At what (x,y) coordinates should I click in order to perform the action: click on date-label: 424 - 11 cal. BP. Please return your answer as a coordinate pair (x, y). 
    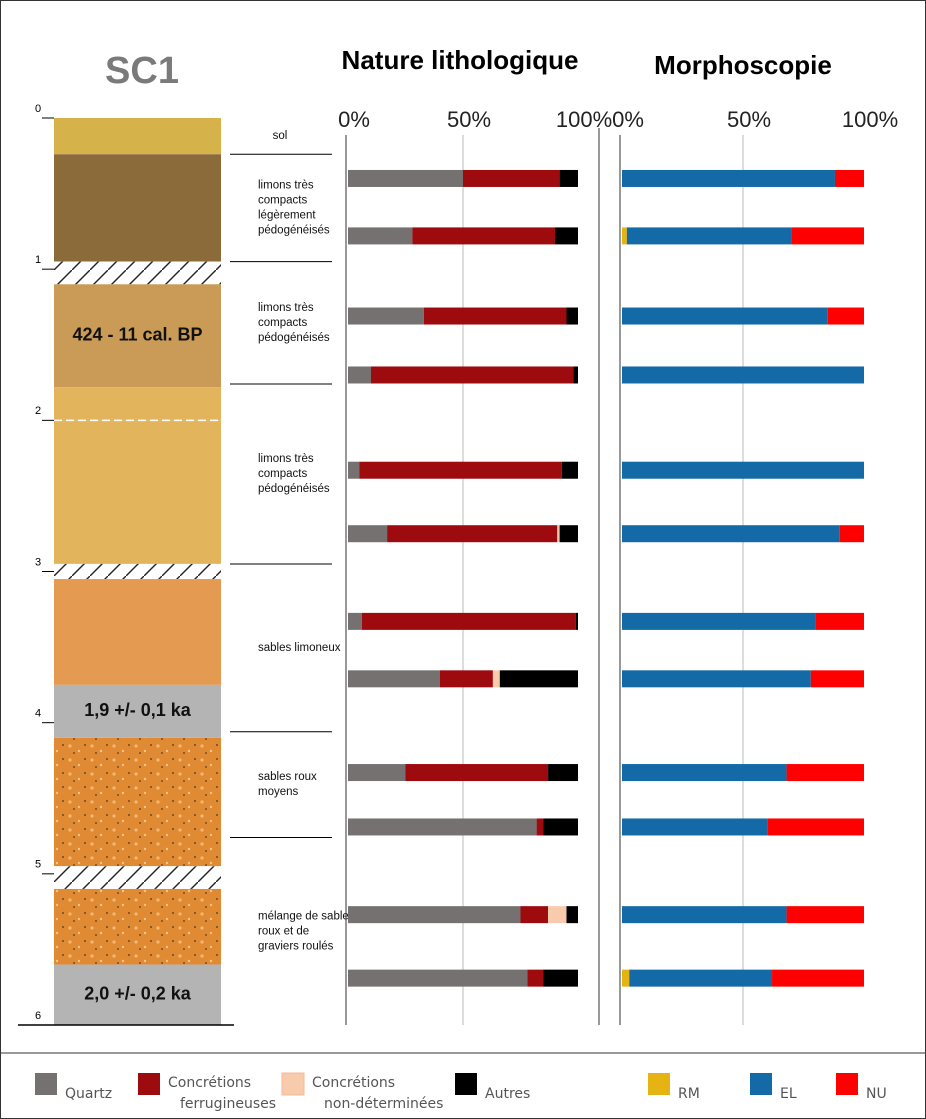
    Looking at the image, I should click on (137, 334).